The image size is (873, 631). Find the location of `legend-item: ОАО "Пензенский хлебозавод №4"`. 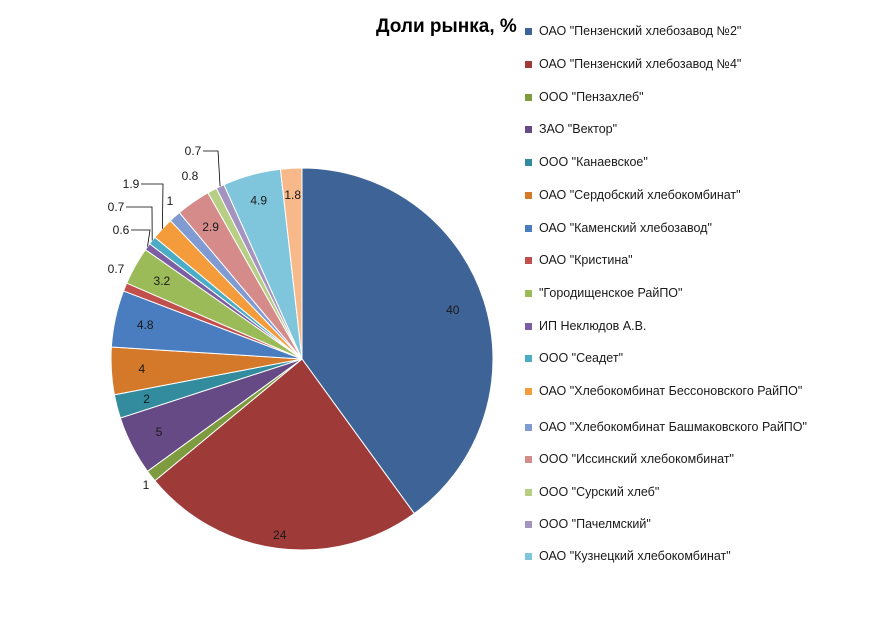

legend-item: ОАО "Пензенский хлебозавод №4" is located at coordinates (695, 64).